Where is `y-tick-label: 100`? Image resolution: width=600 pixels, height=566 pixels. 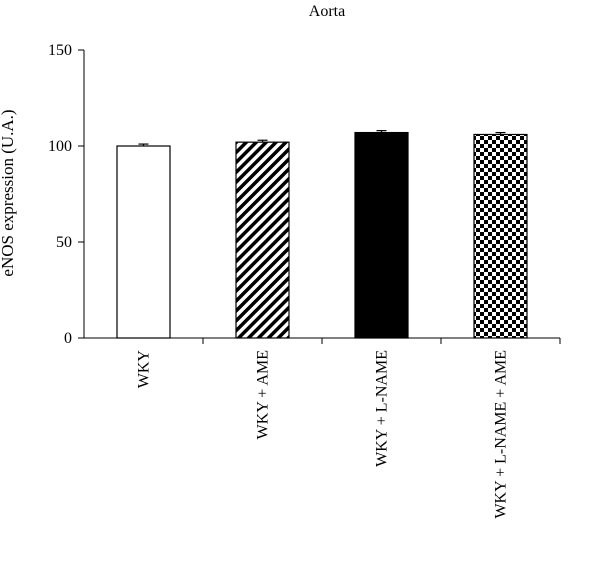
y-tick-label: 100 is located at coordinates (60, 146).